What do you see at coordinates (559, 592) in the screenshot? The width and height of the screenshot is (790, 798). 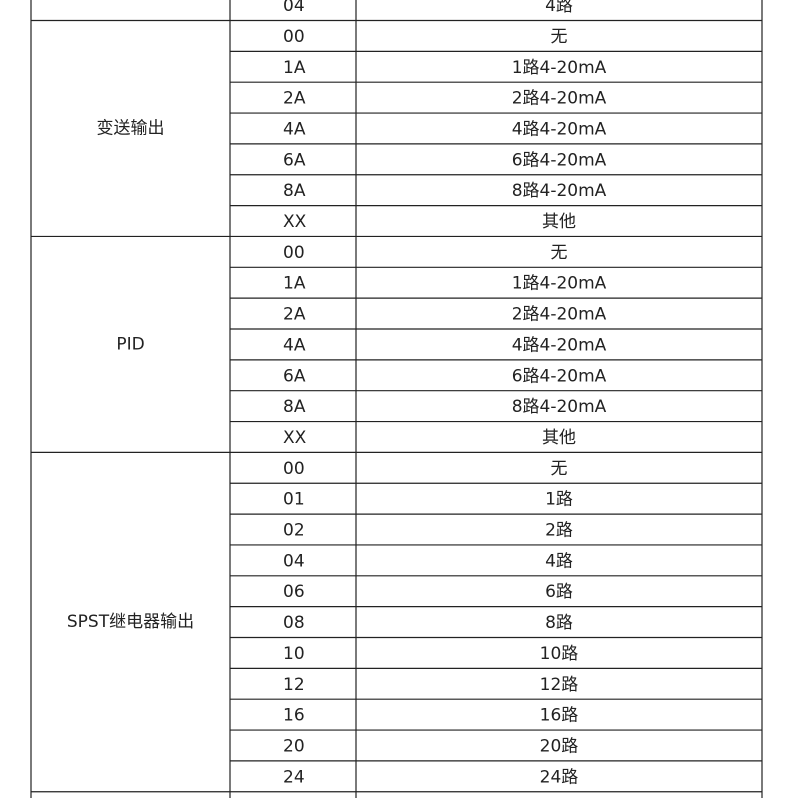 I see `desc-cell: 6路` at bounding box center [559, 592].